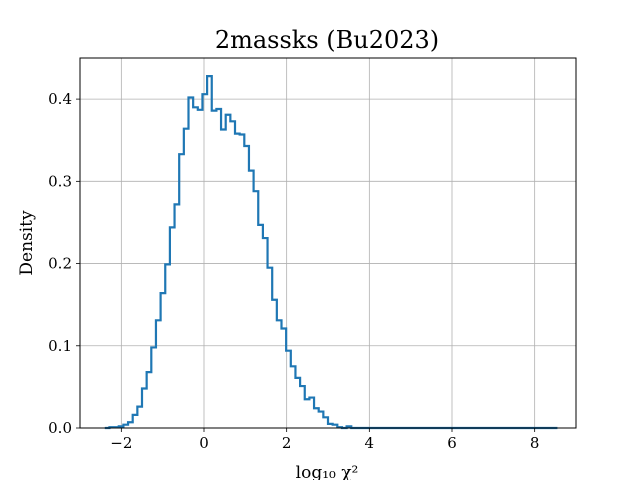  Describe the element at coordinates (327, 471) in the screenshot. I see `x-axis-title: log₁₀ χ²` at that location.